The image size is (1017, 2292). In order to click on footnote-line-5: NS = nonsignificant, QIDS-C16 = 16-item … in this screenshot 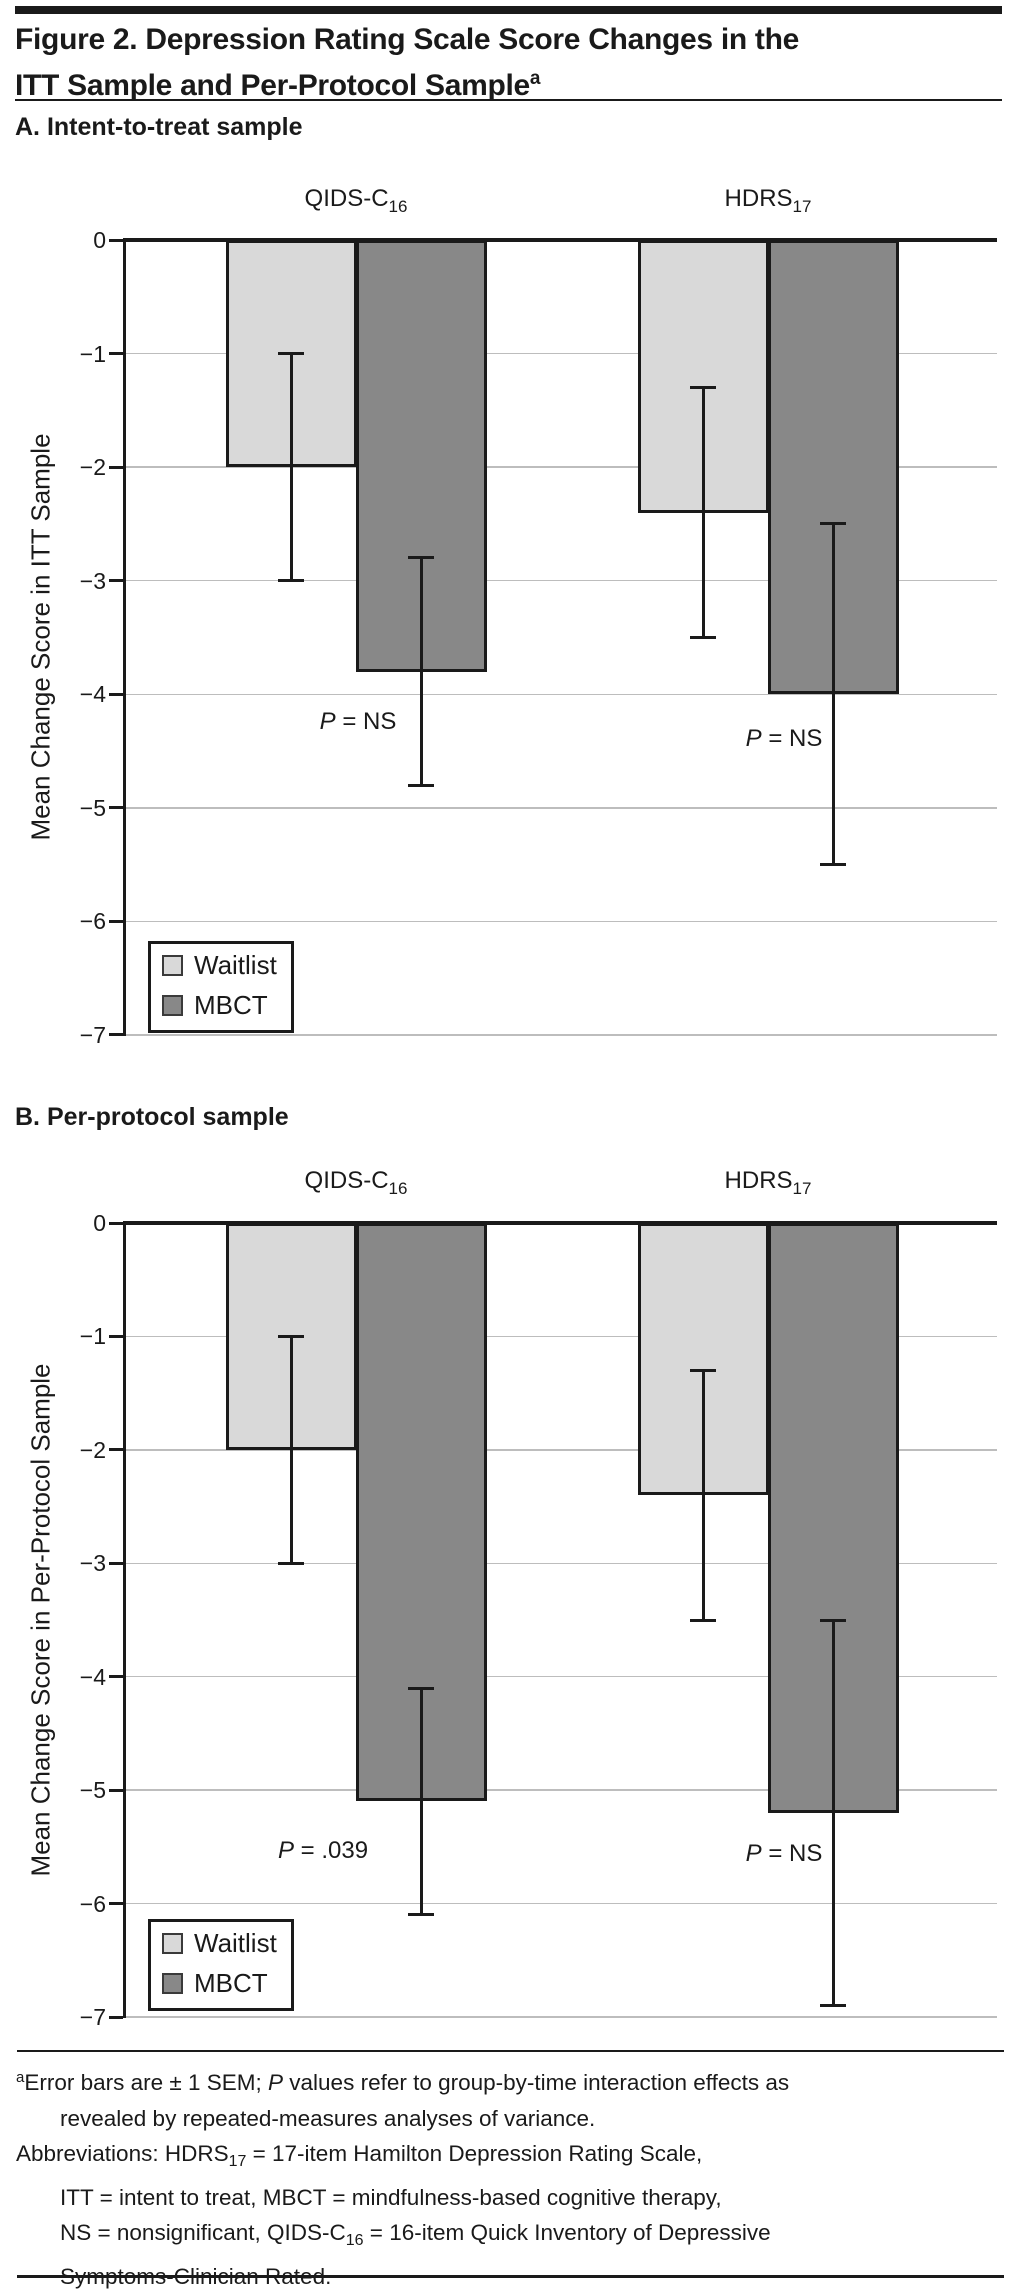, I will do `click(415, 2234)`.